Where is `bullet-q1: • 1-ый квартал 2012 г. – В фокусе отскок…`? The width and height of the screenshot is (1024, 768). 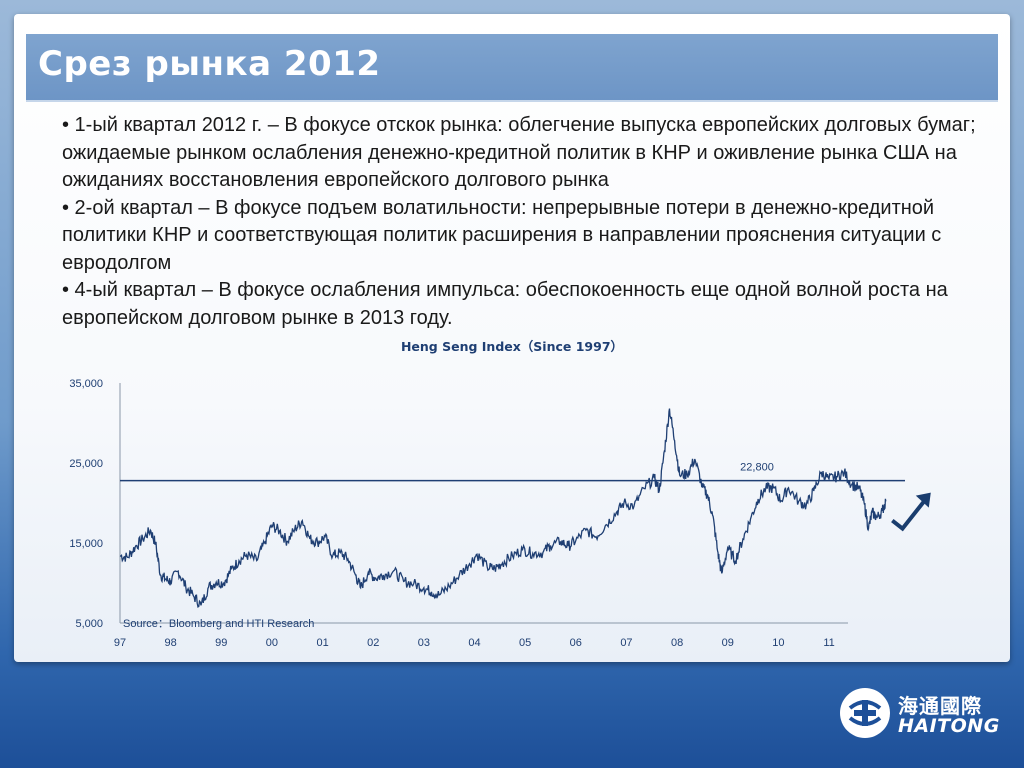 bullet-q1: • 1-ый квартал 2012 г. – В фокусе отскок… is located at coordinates (519, 152).